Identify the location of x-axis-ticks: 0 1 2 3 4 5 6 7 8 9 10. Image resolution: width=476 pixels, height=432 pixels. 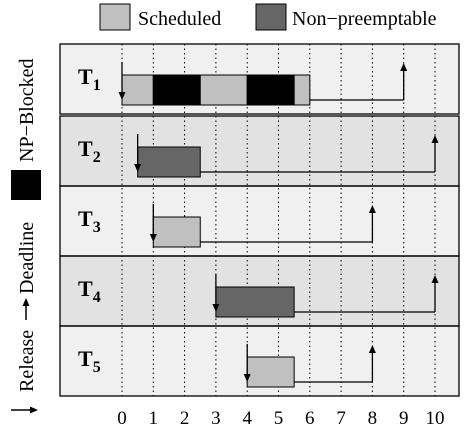
(280, 418).